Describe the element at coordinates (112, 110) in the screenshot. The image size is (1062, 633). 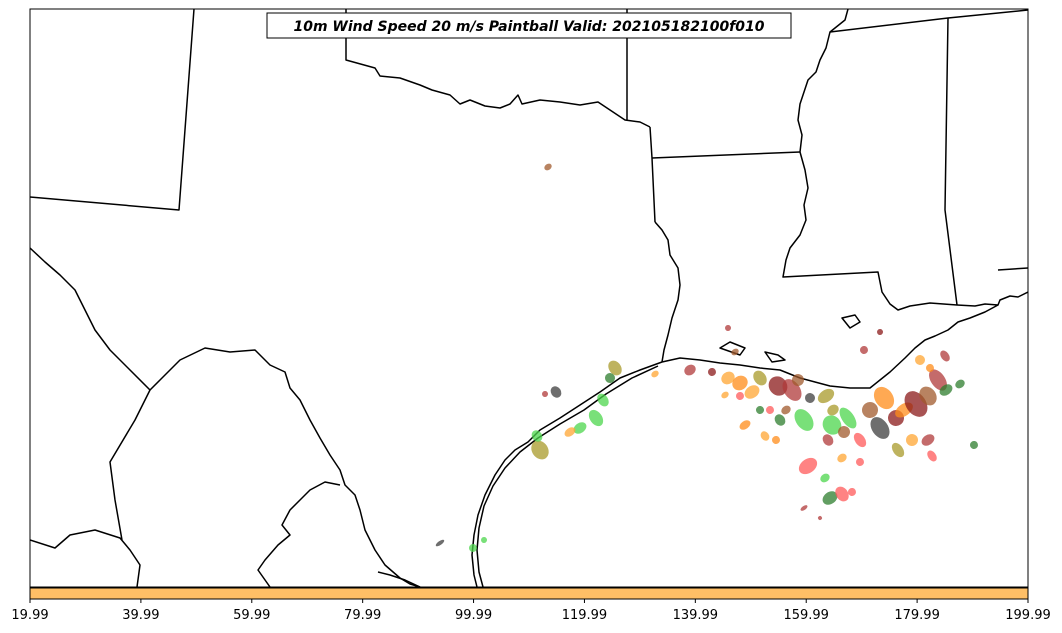
I see `state-border-nm-co` at that location.